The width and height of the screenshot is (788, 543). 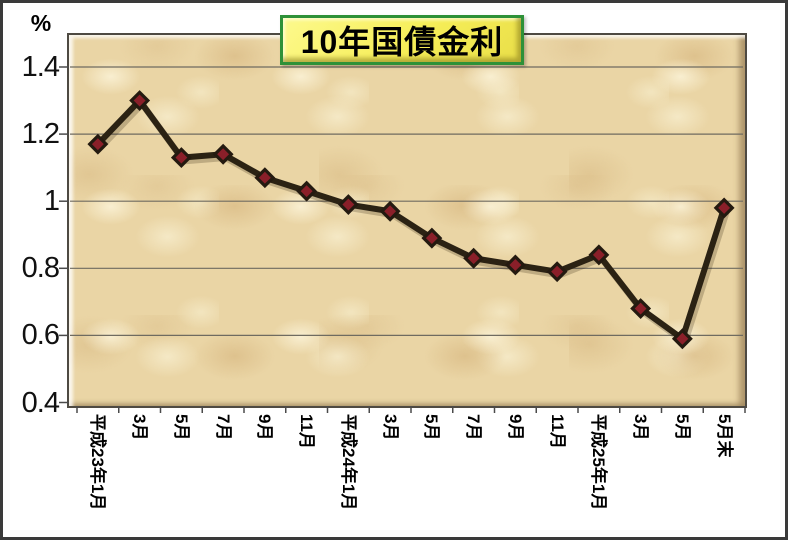 I want to click on y-tick-label: 1.2, so click(x=40, y=134).